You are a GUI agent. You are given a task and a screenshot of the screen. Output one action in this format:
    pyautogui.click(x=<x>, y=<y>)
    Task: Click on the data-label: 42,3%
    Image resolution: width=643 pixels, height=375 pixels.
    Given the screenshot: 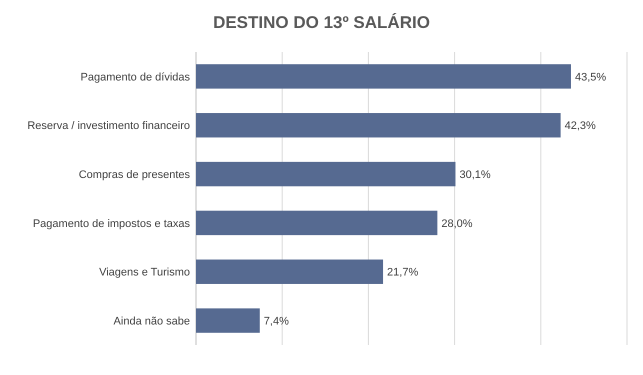 What is the action you would take?
    pyautogui.click(x=580, y=126)
    